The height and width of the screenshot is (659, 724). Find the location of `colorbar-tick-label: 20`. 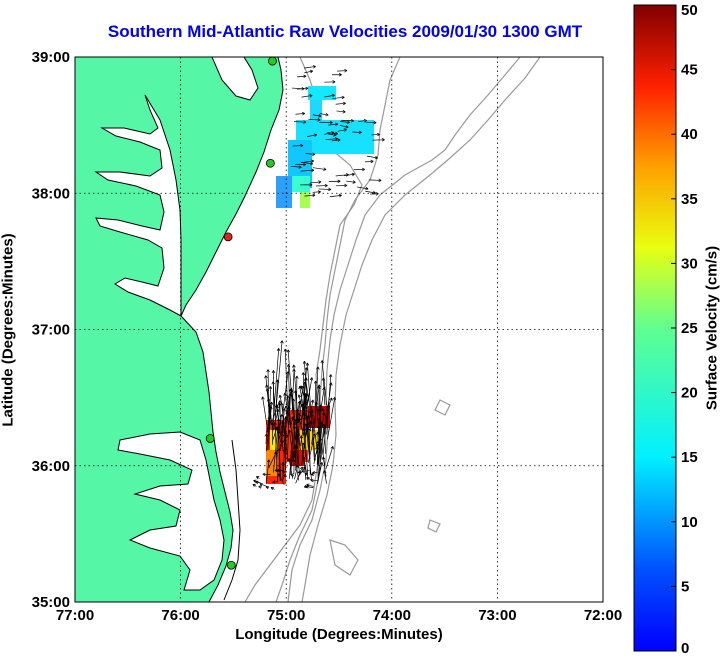

colorbar-tick-label: 20 is located at coordinates (689, 393).